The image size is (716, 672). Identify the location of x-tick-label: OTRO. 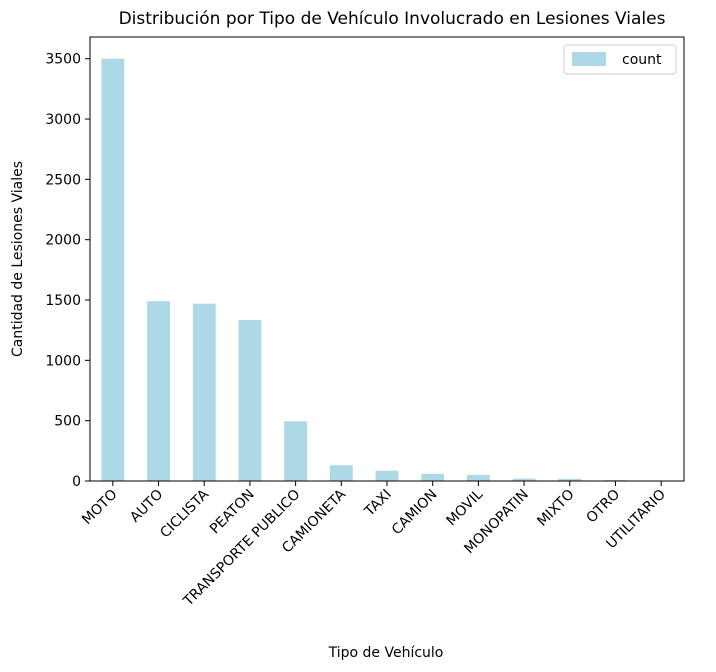
(603, 507).